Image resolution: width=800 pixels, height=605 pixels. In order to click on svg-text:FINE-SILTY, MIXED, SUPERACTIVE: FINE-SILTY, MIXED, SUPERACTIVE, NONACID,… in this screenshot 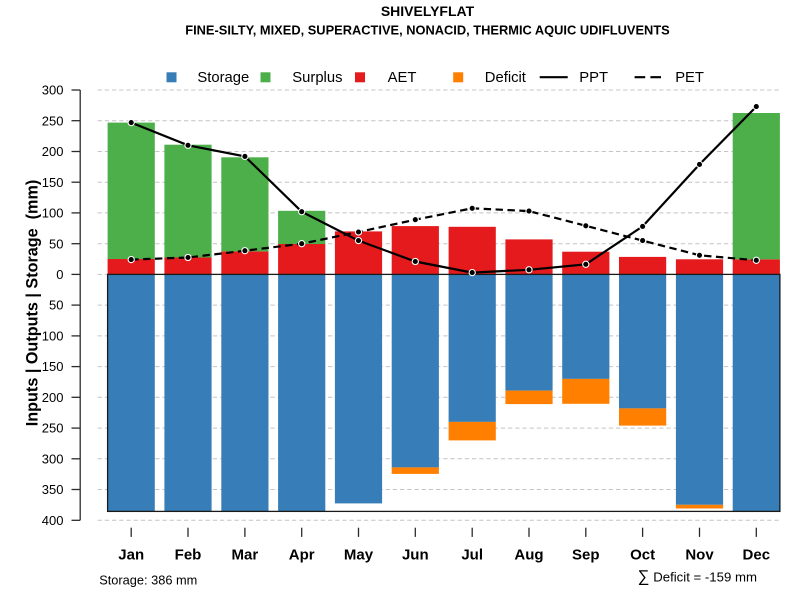, I will do `click(427, 29)`.